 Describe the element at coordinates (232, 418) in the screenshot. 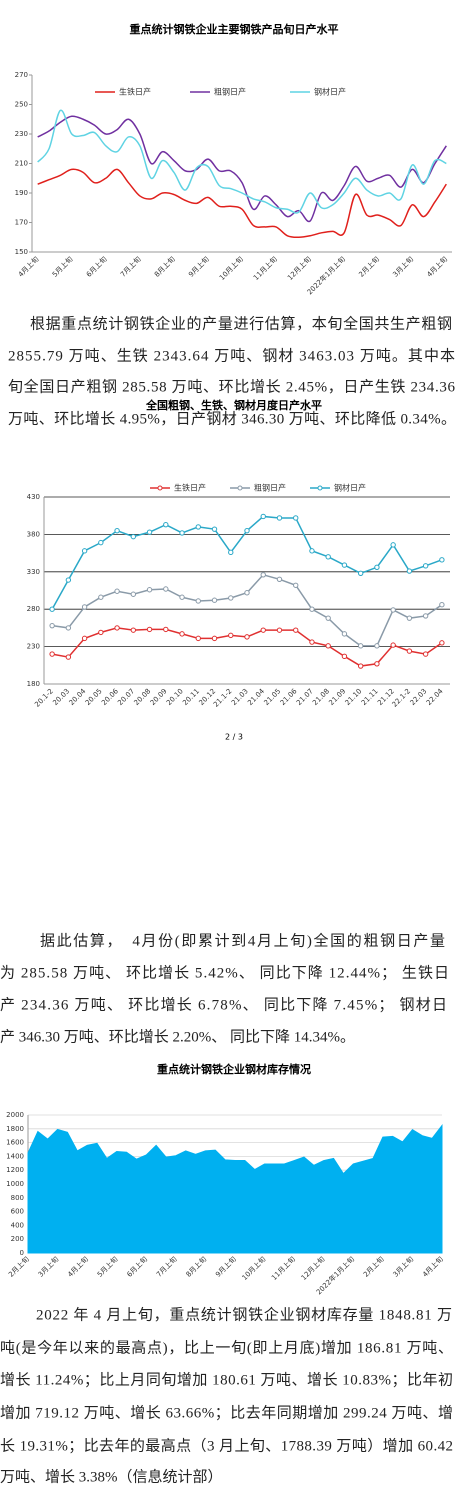

I see `paragraph-line: 万吨、环比增长 4.95%，日产钢材 346.30 万吨、环比降低 0.34%。` at that location.